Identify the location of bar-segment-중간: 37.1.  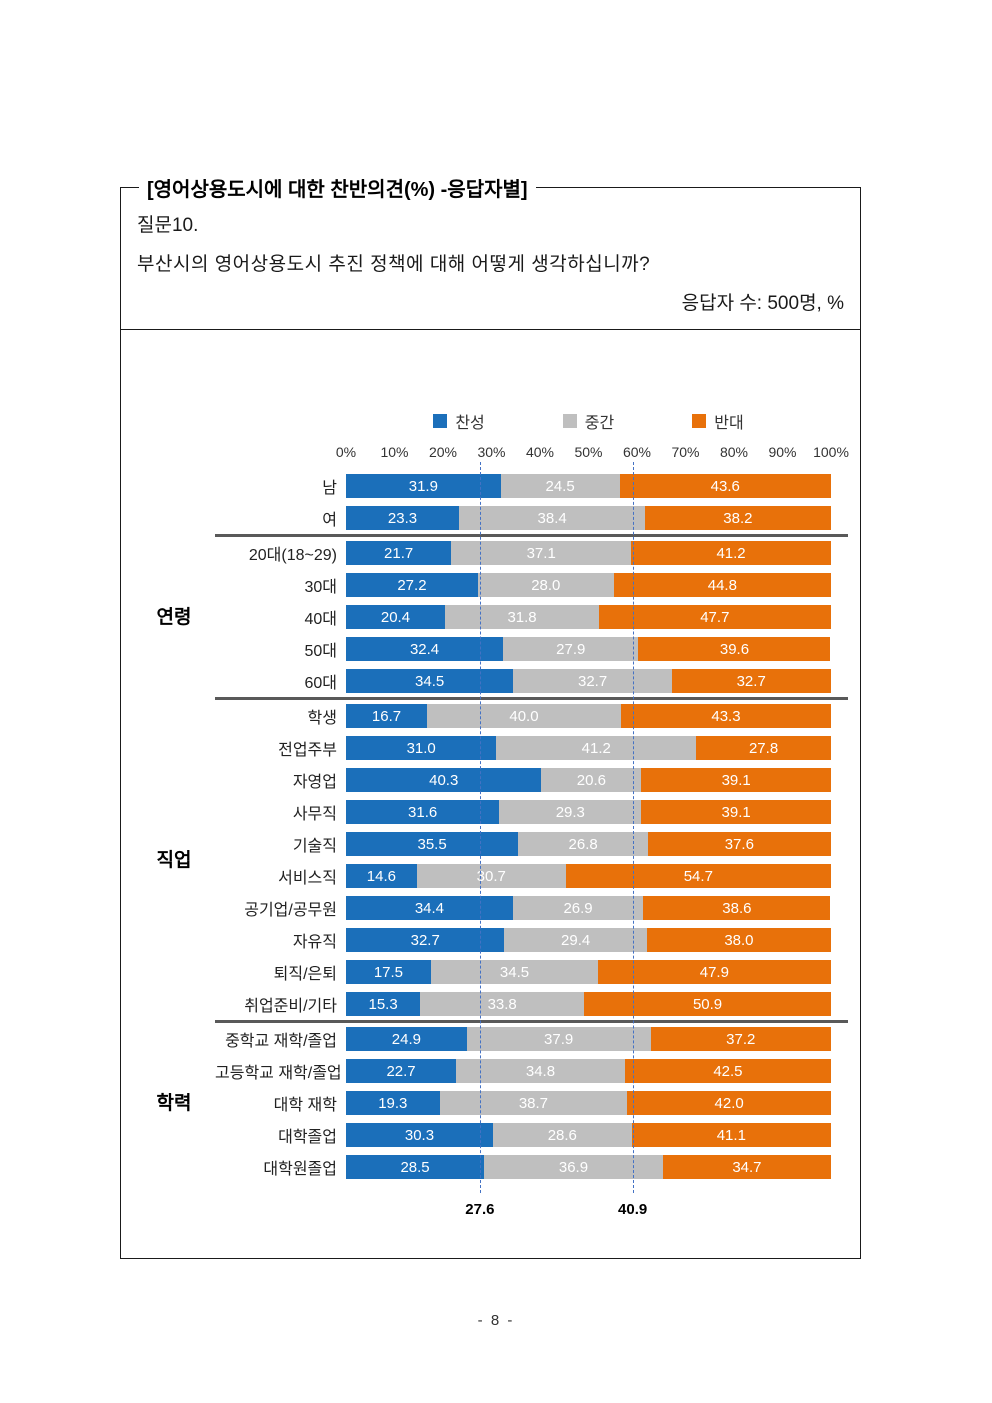
(541, 553).